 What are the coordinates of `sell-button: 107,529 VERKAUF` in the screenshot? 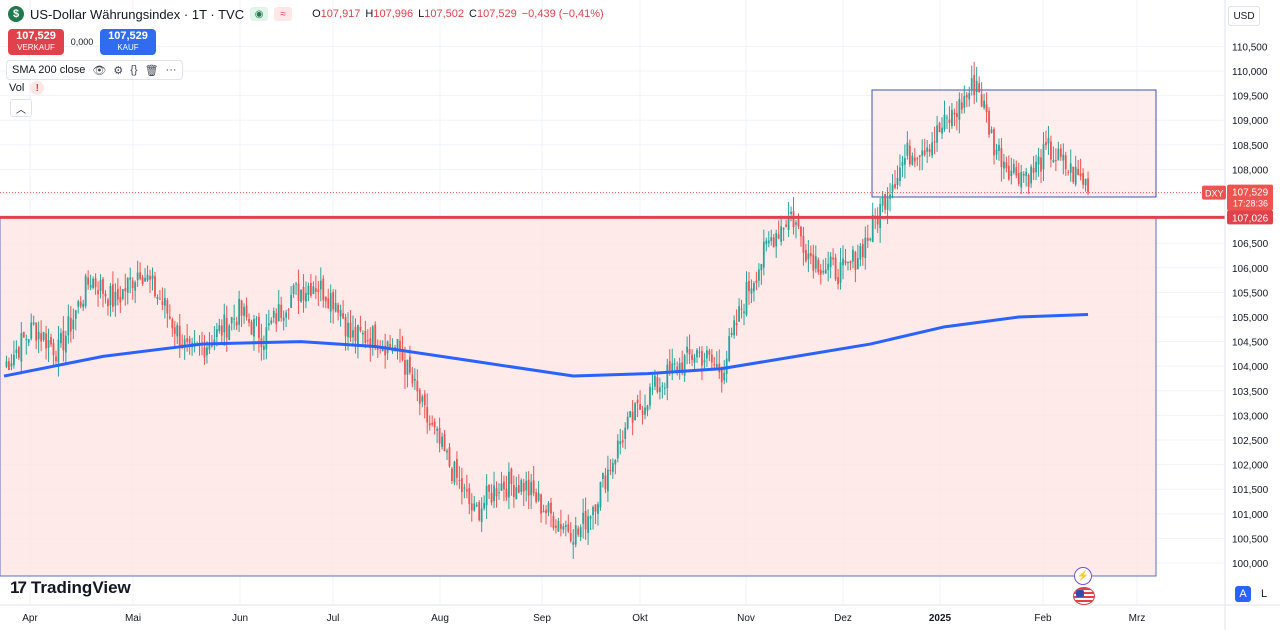 It's located at (36, 42).